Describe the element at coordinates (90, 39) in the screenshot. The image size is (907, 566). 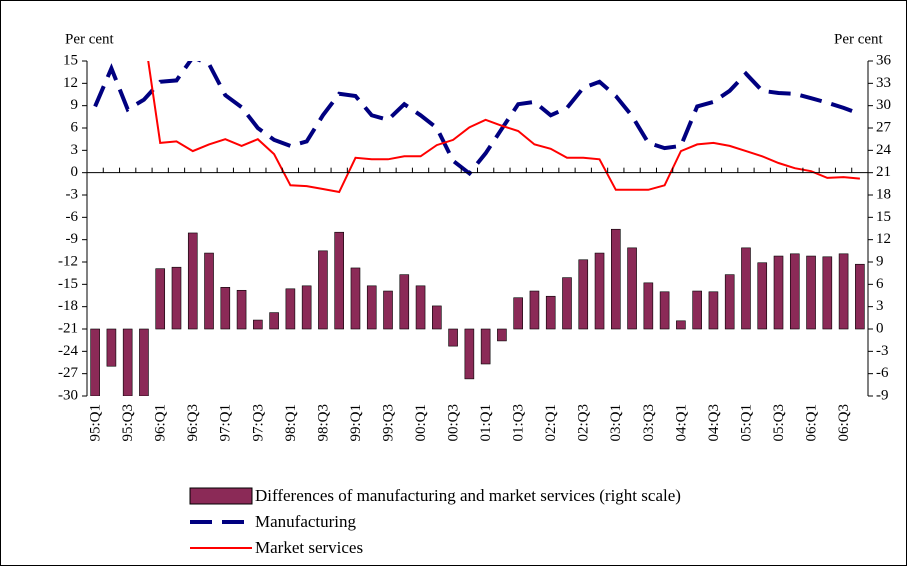
I see `y-axis-label: Per cent` at that location.